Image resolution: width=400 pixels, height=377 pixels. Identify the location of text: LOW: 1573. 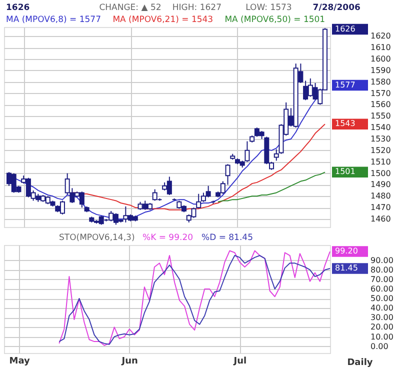
(269, 8).